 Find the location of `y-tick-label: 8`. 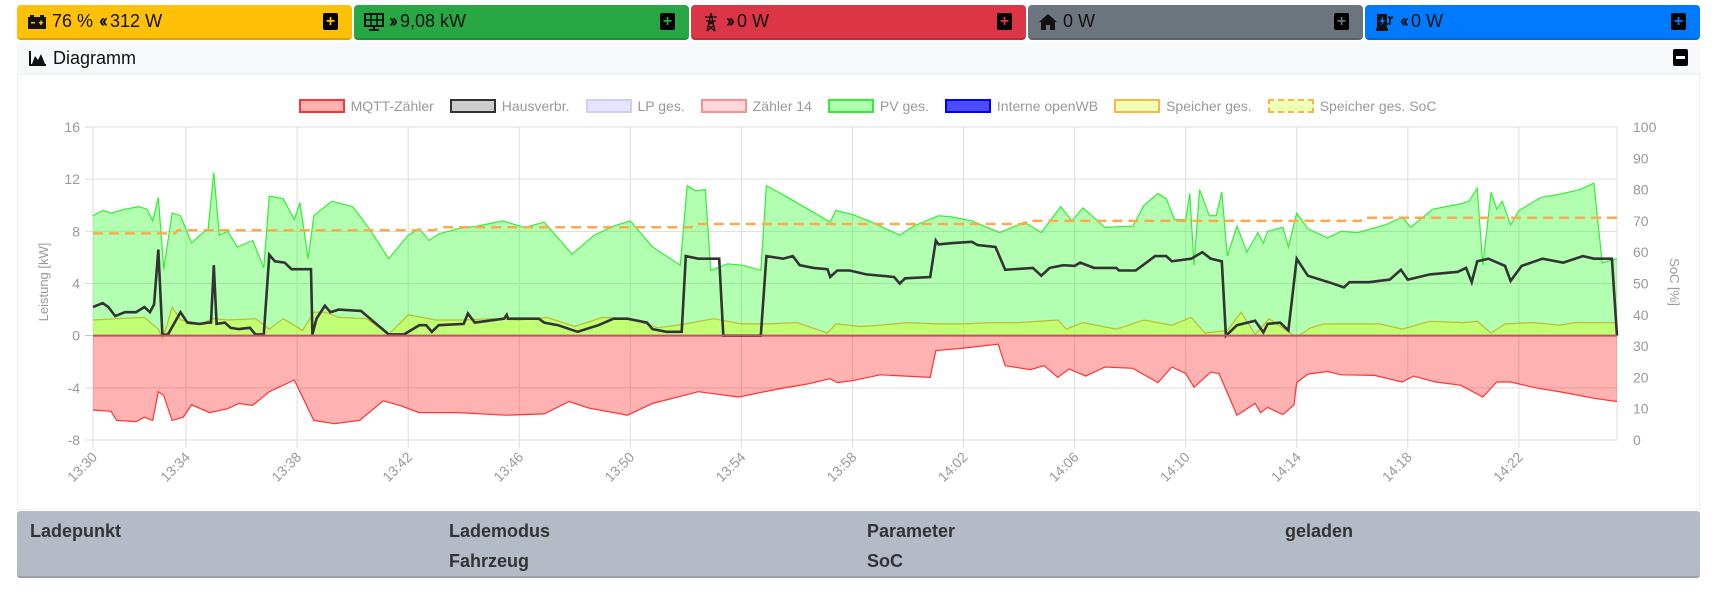

y-tick-label: 8 is located at coordinates (76, 231).